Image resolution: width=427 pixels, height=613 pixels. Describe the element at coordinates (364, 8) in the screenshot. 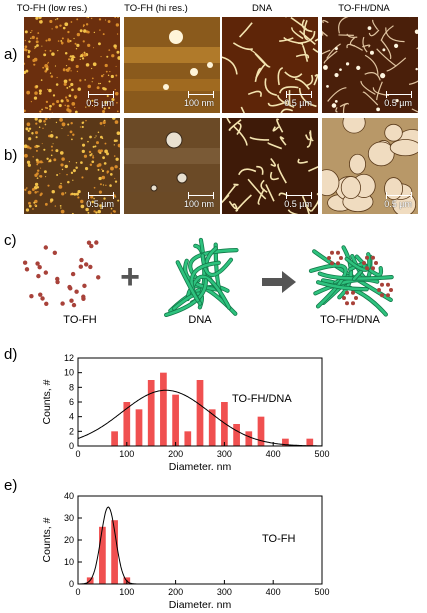

I see `column-header-tofh-dna: TO-FH/DNA` at that location.